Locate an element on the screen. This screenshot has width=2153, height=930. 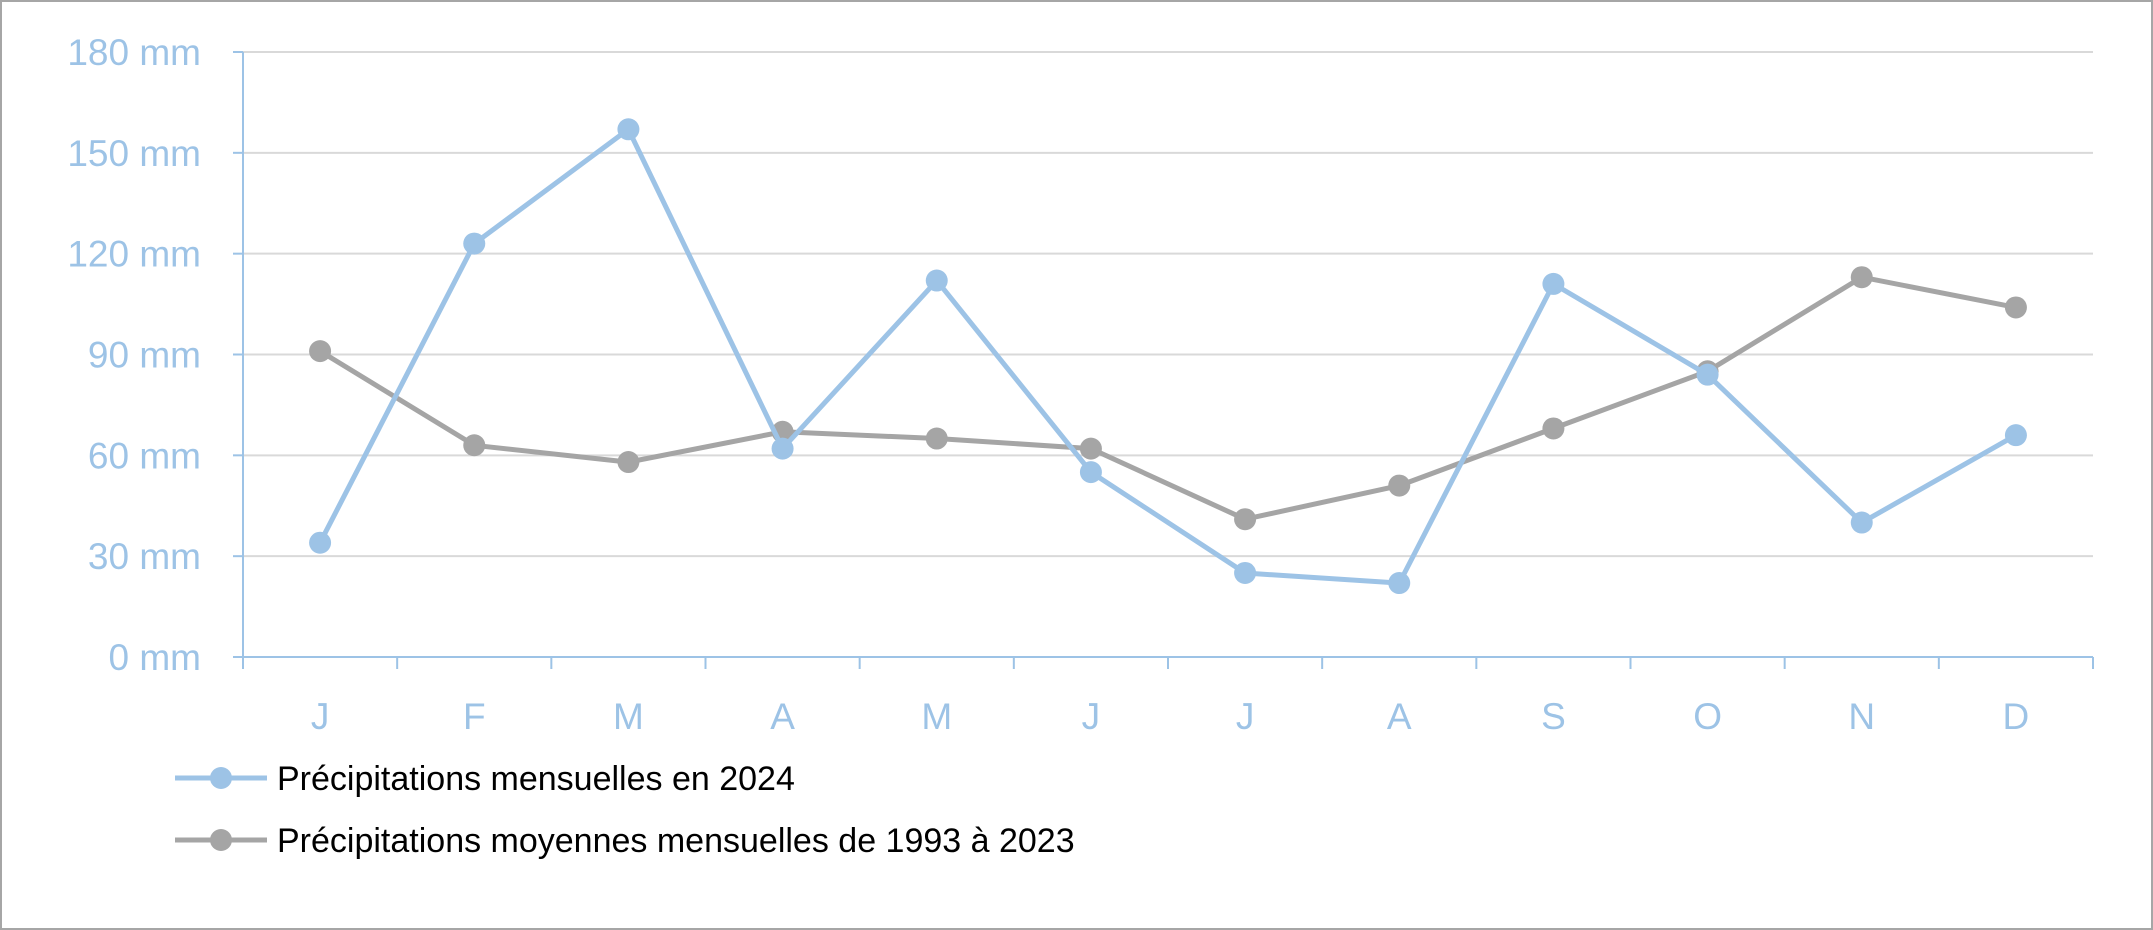
y-tick-label: 120 mm is located at coordinates (134, 254).